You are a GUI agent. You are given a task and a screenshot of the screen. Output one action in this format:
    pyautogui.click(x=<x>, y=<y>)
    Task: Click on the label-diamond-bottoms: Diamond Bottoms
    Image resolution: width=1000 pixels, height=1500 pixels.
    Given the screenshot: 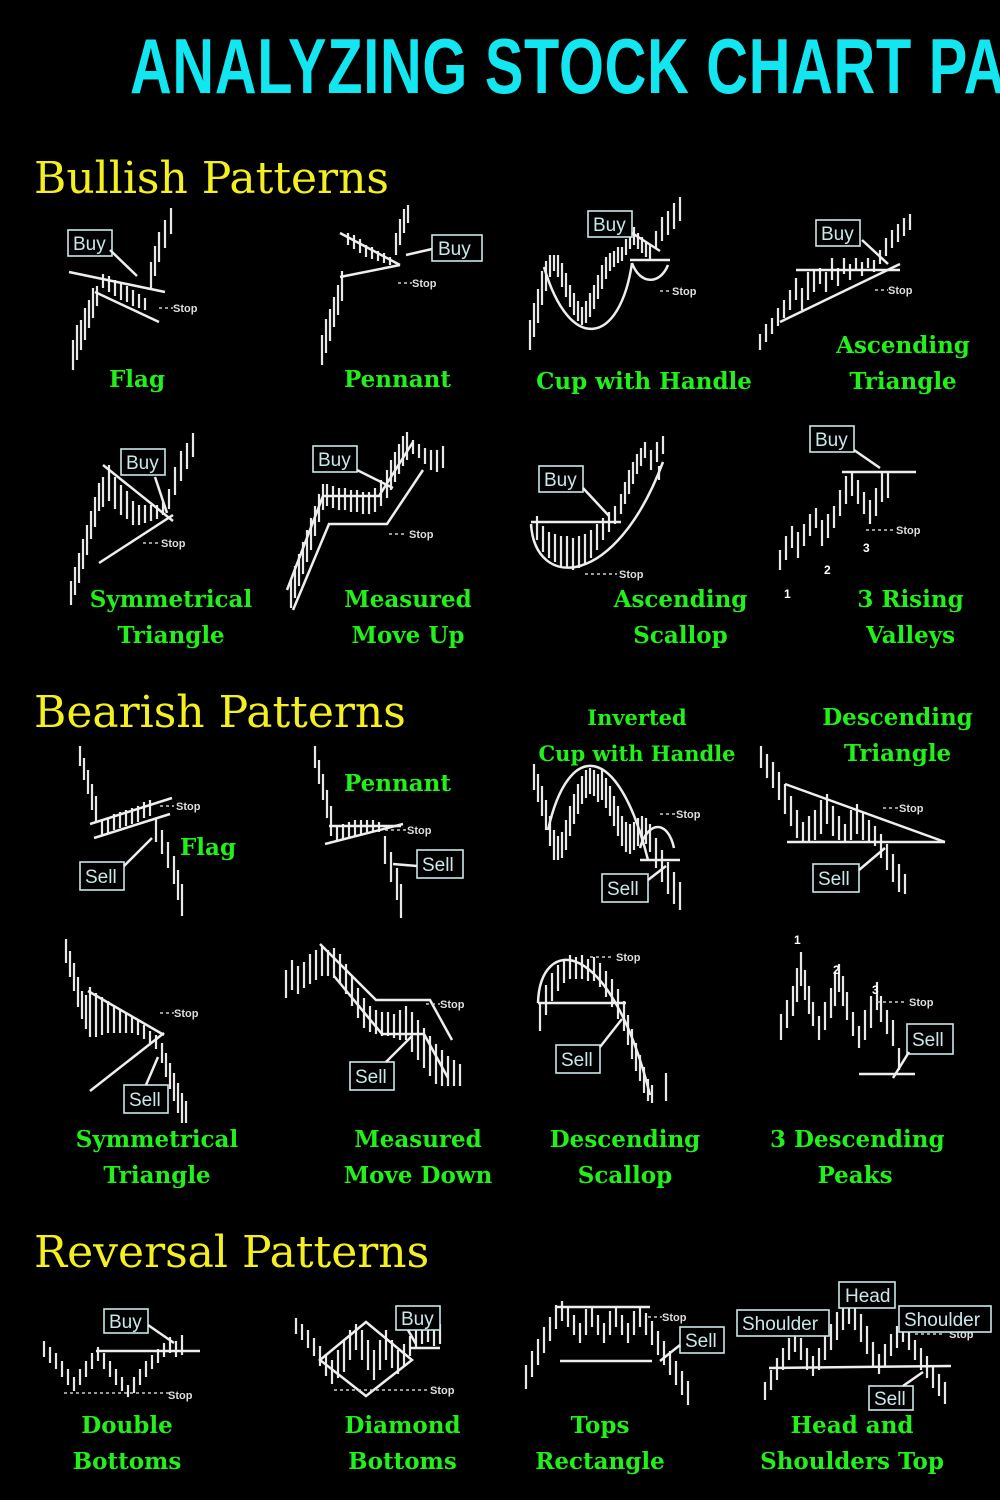 What is the action you would take?
    pyautogui.click(x=402, y=1443)
    